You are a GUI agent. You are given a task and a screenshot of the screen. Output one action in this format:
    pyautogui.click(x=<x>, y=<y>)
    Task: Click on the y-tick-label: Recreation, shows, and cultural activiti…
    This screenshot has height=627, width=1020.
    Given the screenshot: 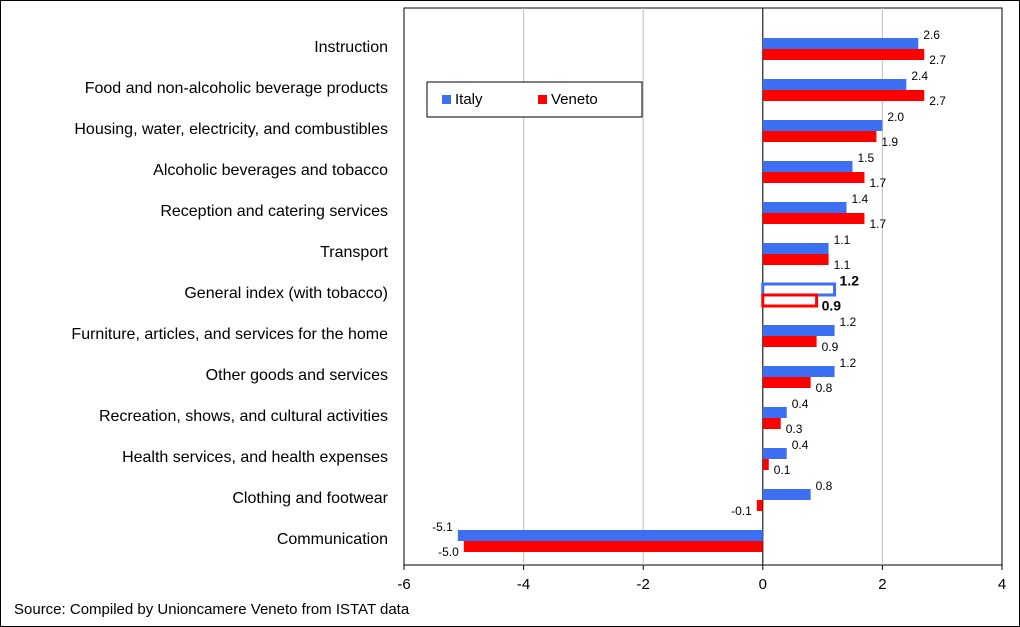 What is the action you would take?
    pyautogui.click(x=243, y=416)
    